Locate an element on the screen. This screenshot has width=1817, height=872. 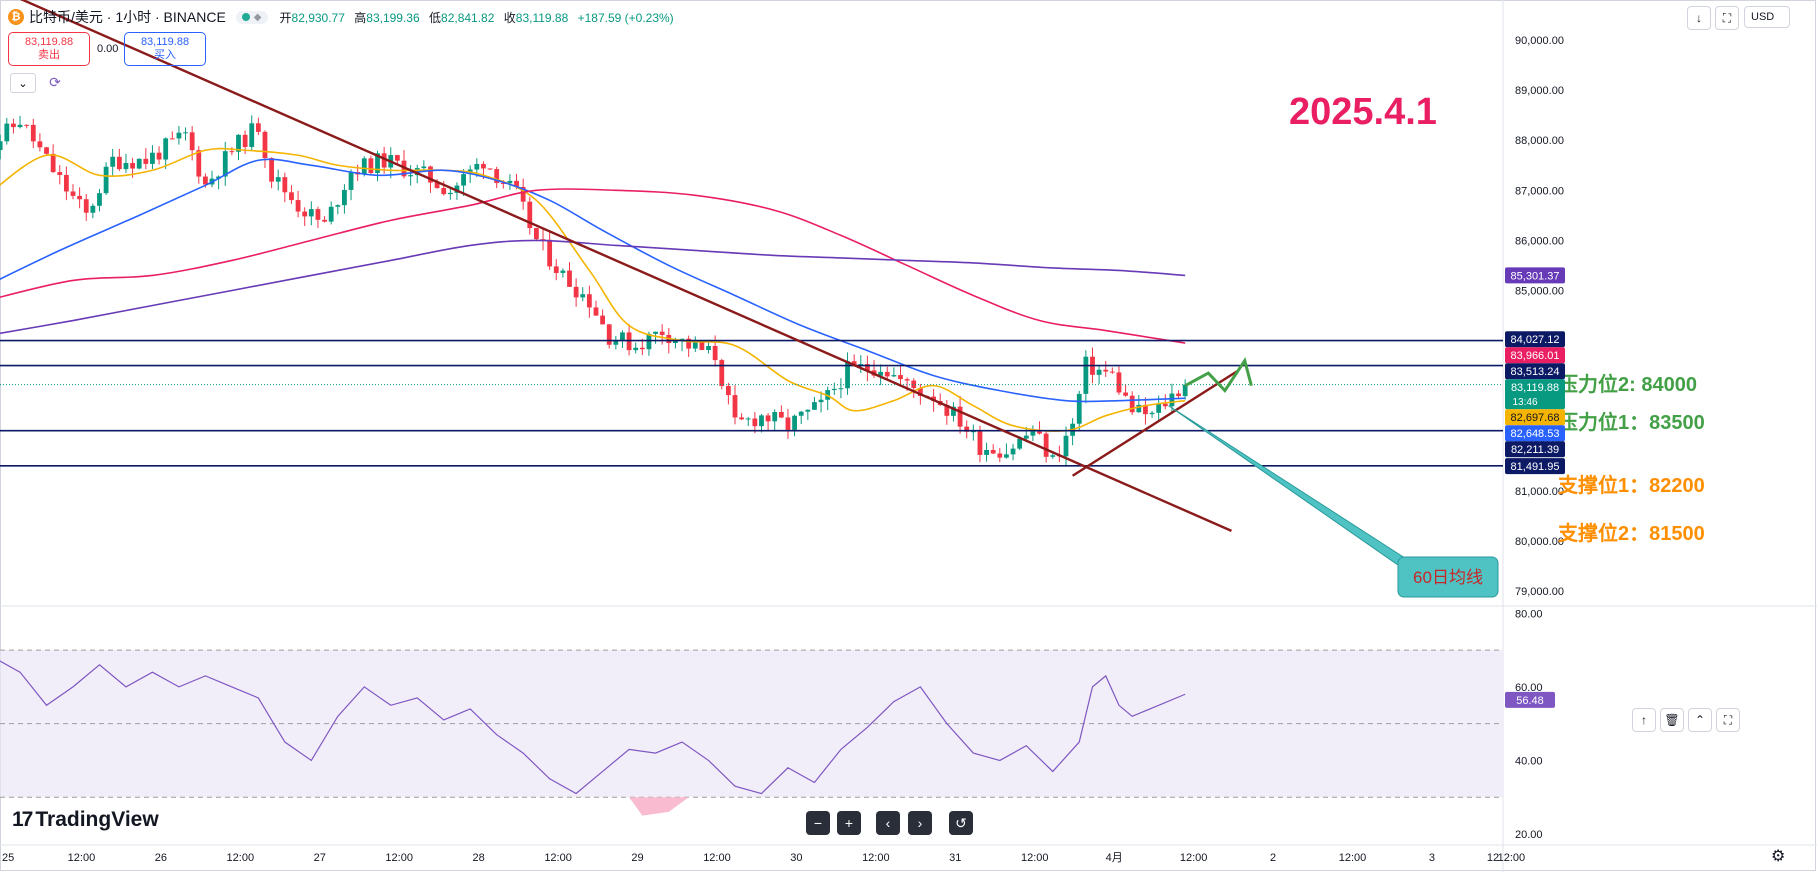
trend-line is located at coordinates (1155, 423).